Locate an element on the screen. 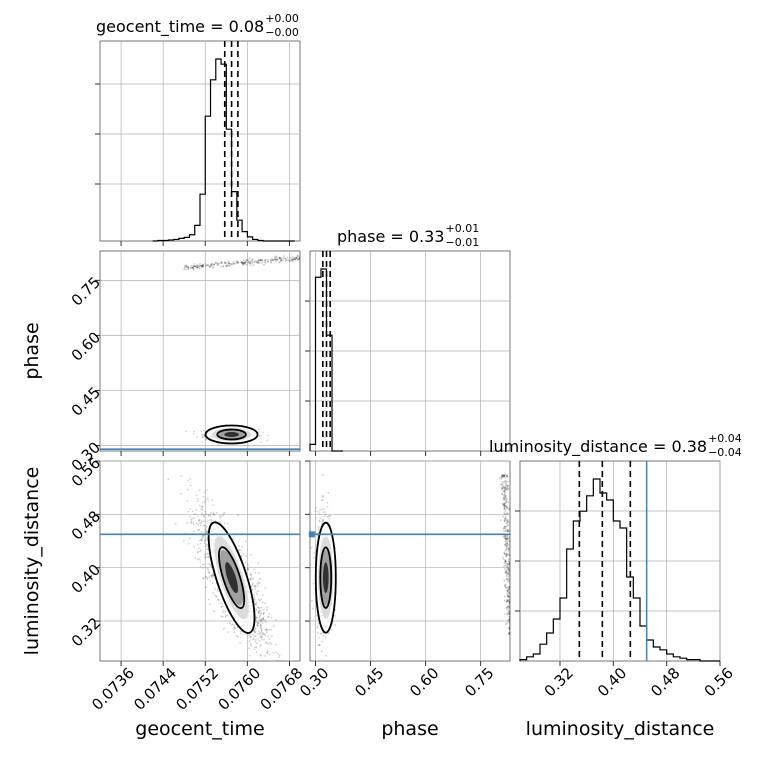 This screenshot has width=760, height=760. x-axis-label-phase: phase is located at coordinates (409, 729).